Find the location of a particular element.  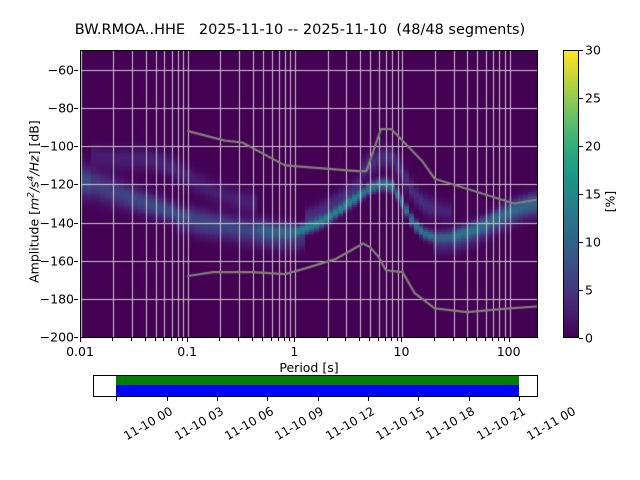

y-tick-label: −160 is located at coordinates (56, 261).